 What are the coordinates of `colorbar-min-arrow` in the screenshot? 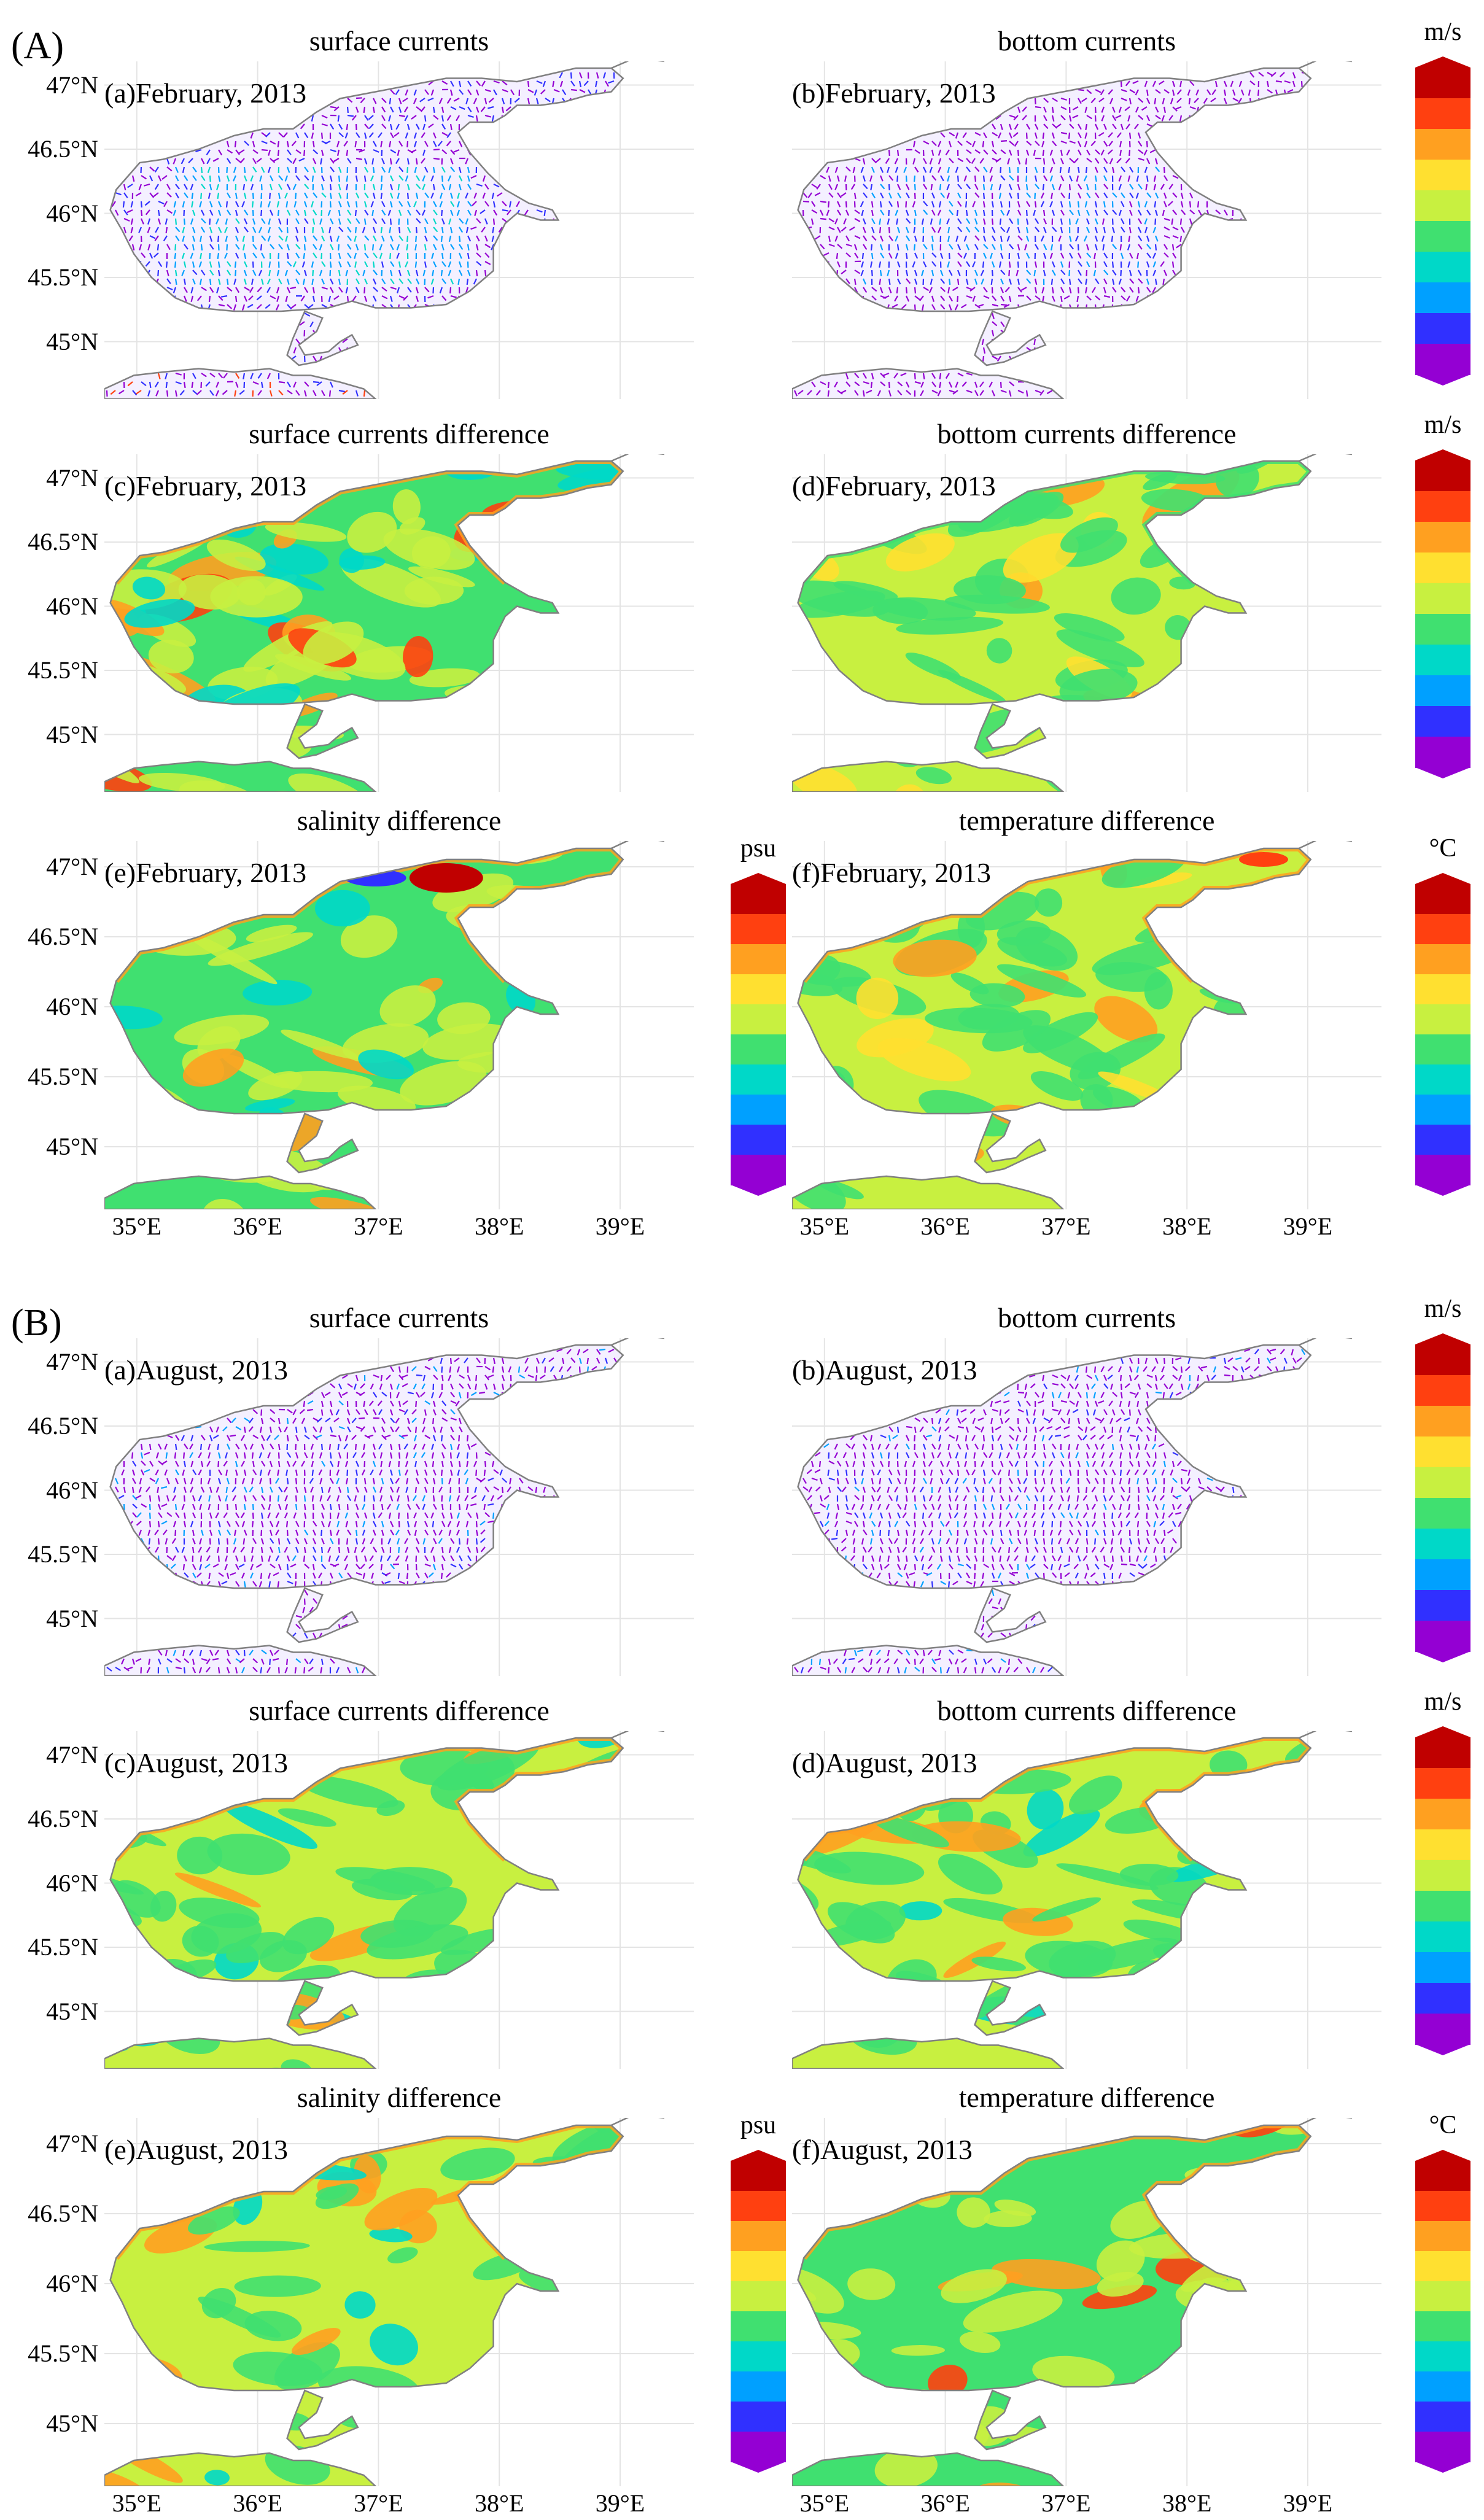 It's located at (1443, 1190).